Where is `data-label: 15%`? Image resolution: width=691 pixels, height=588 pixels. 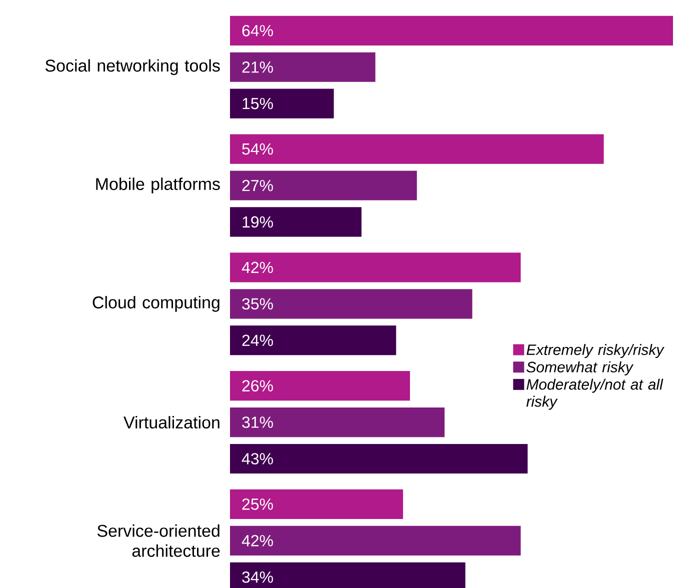
data-label: 15% is located at coordinates (257, 104).